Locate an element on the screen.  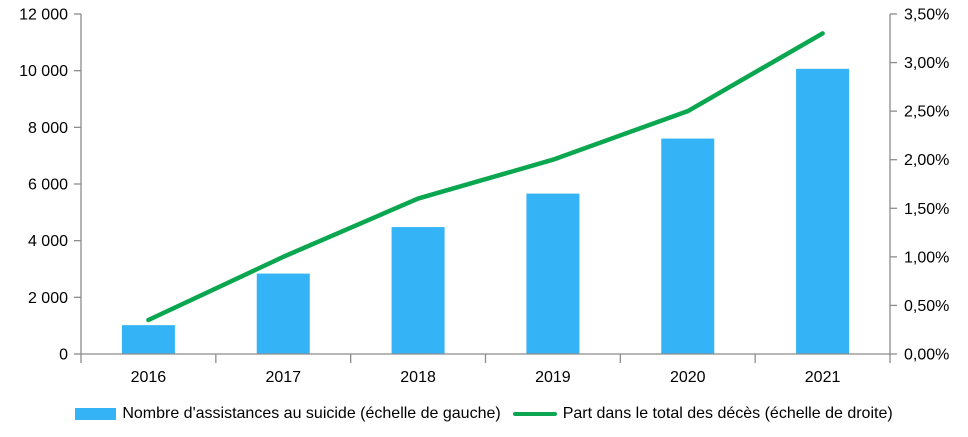
x-axis-category-label: 2021 is located at coordinates (823, 377).